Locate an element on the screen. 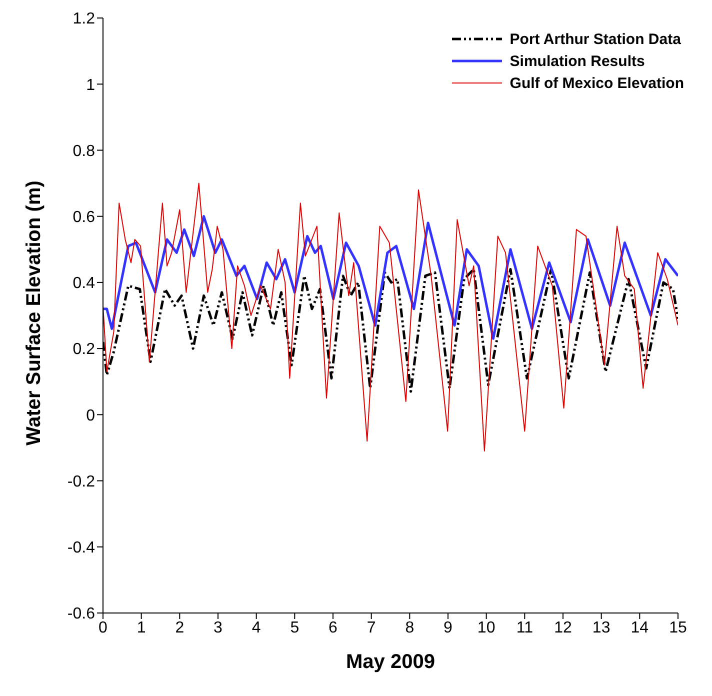  x-tick-label: 14 is located at coordinates (639, 627).